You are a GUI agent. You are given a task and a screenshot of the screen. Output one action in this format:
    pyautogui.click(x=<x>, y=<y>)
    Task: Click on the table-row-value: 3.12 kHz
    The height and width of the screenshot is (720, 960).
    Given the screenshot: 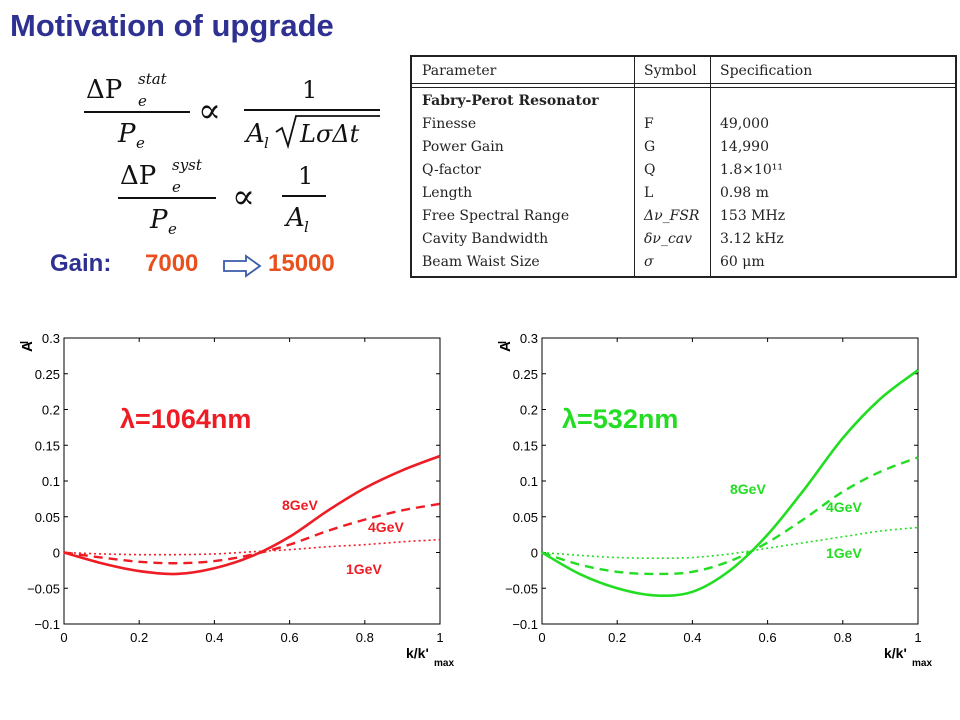 What is the action you would take?
    pyautogui.click(x=752, y=239)
    